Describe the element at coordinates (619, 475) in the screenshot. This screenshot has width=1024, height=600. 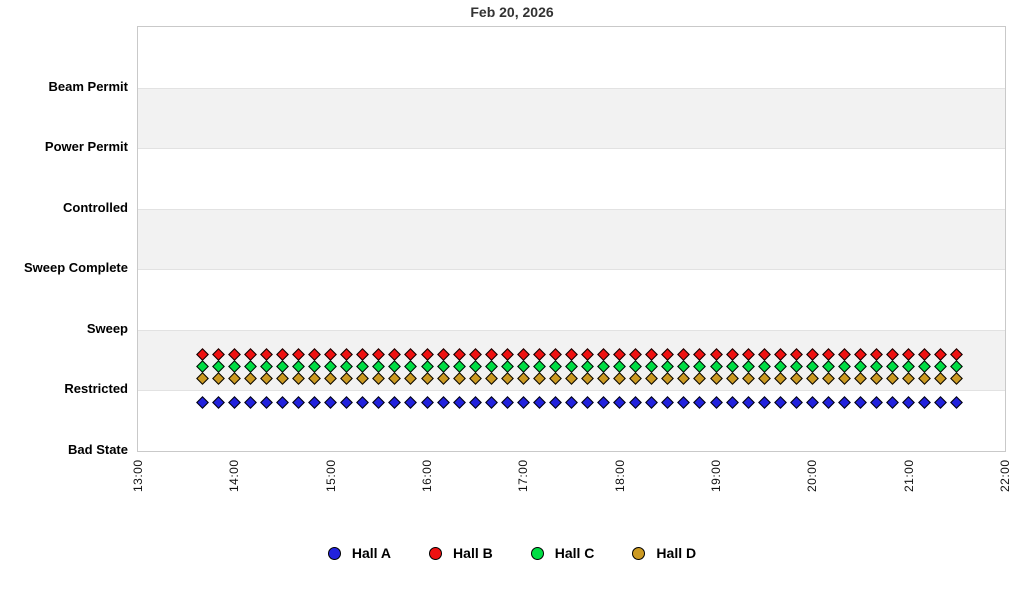
I see `x-axis-tick-label: 18:00` at that location.